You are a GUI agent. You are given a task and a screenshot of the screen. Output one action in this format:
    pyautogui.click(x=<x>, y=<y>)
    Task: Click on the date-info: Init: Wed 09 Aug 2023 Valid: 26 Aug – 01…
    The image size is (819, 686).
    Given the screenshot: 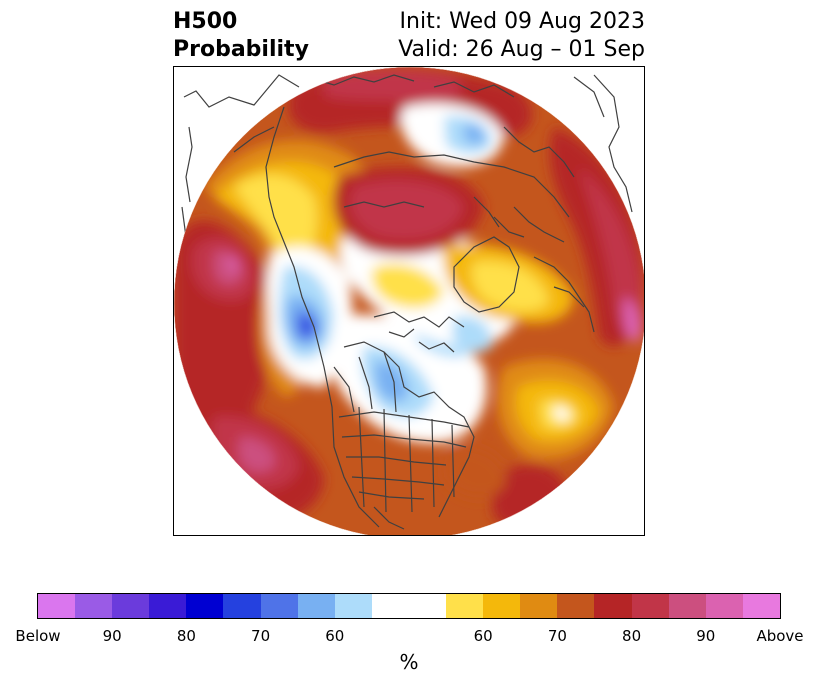 What is the action you would take?
    pyautogui.click(x=521, y=36)
    